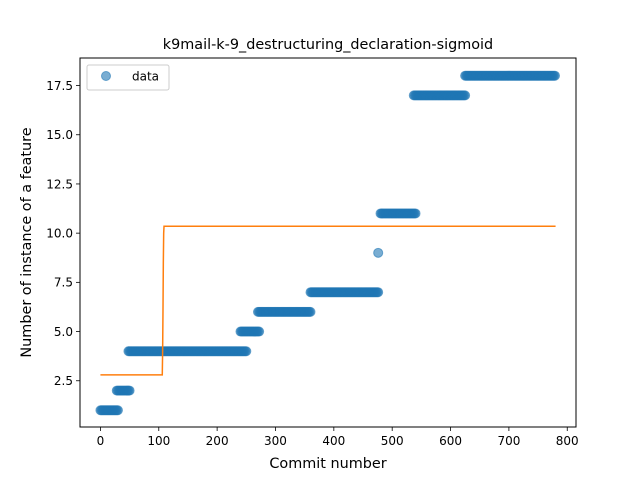 The height and width of the screenshot is (480, 640). What do you see at coordinates (508, 441) in the screenshot?
I see `x-tick-label: 700` at bounding box center [508, 441].